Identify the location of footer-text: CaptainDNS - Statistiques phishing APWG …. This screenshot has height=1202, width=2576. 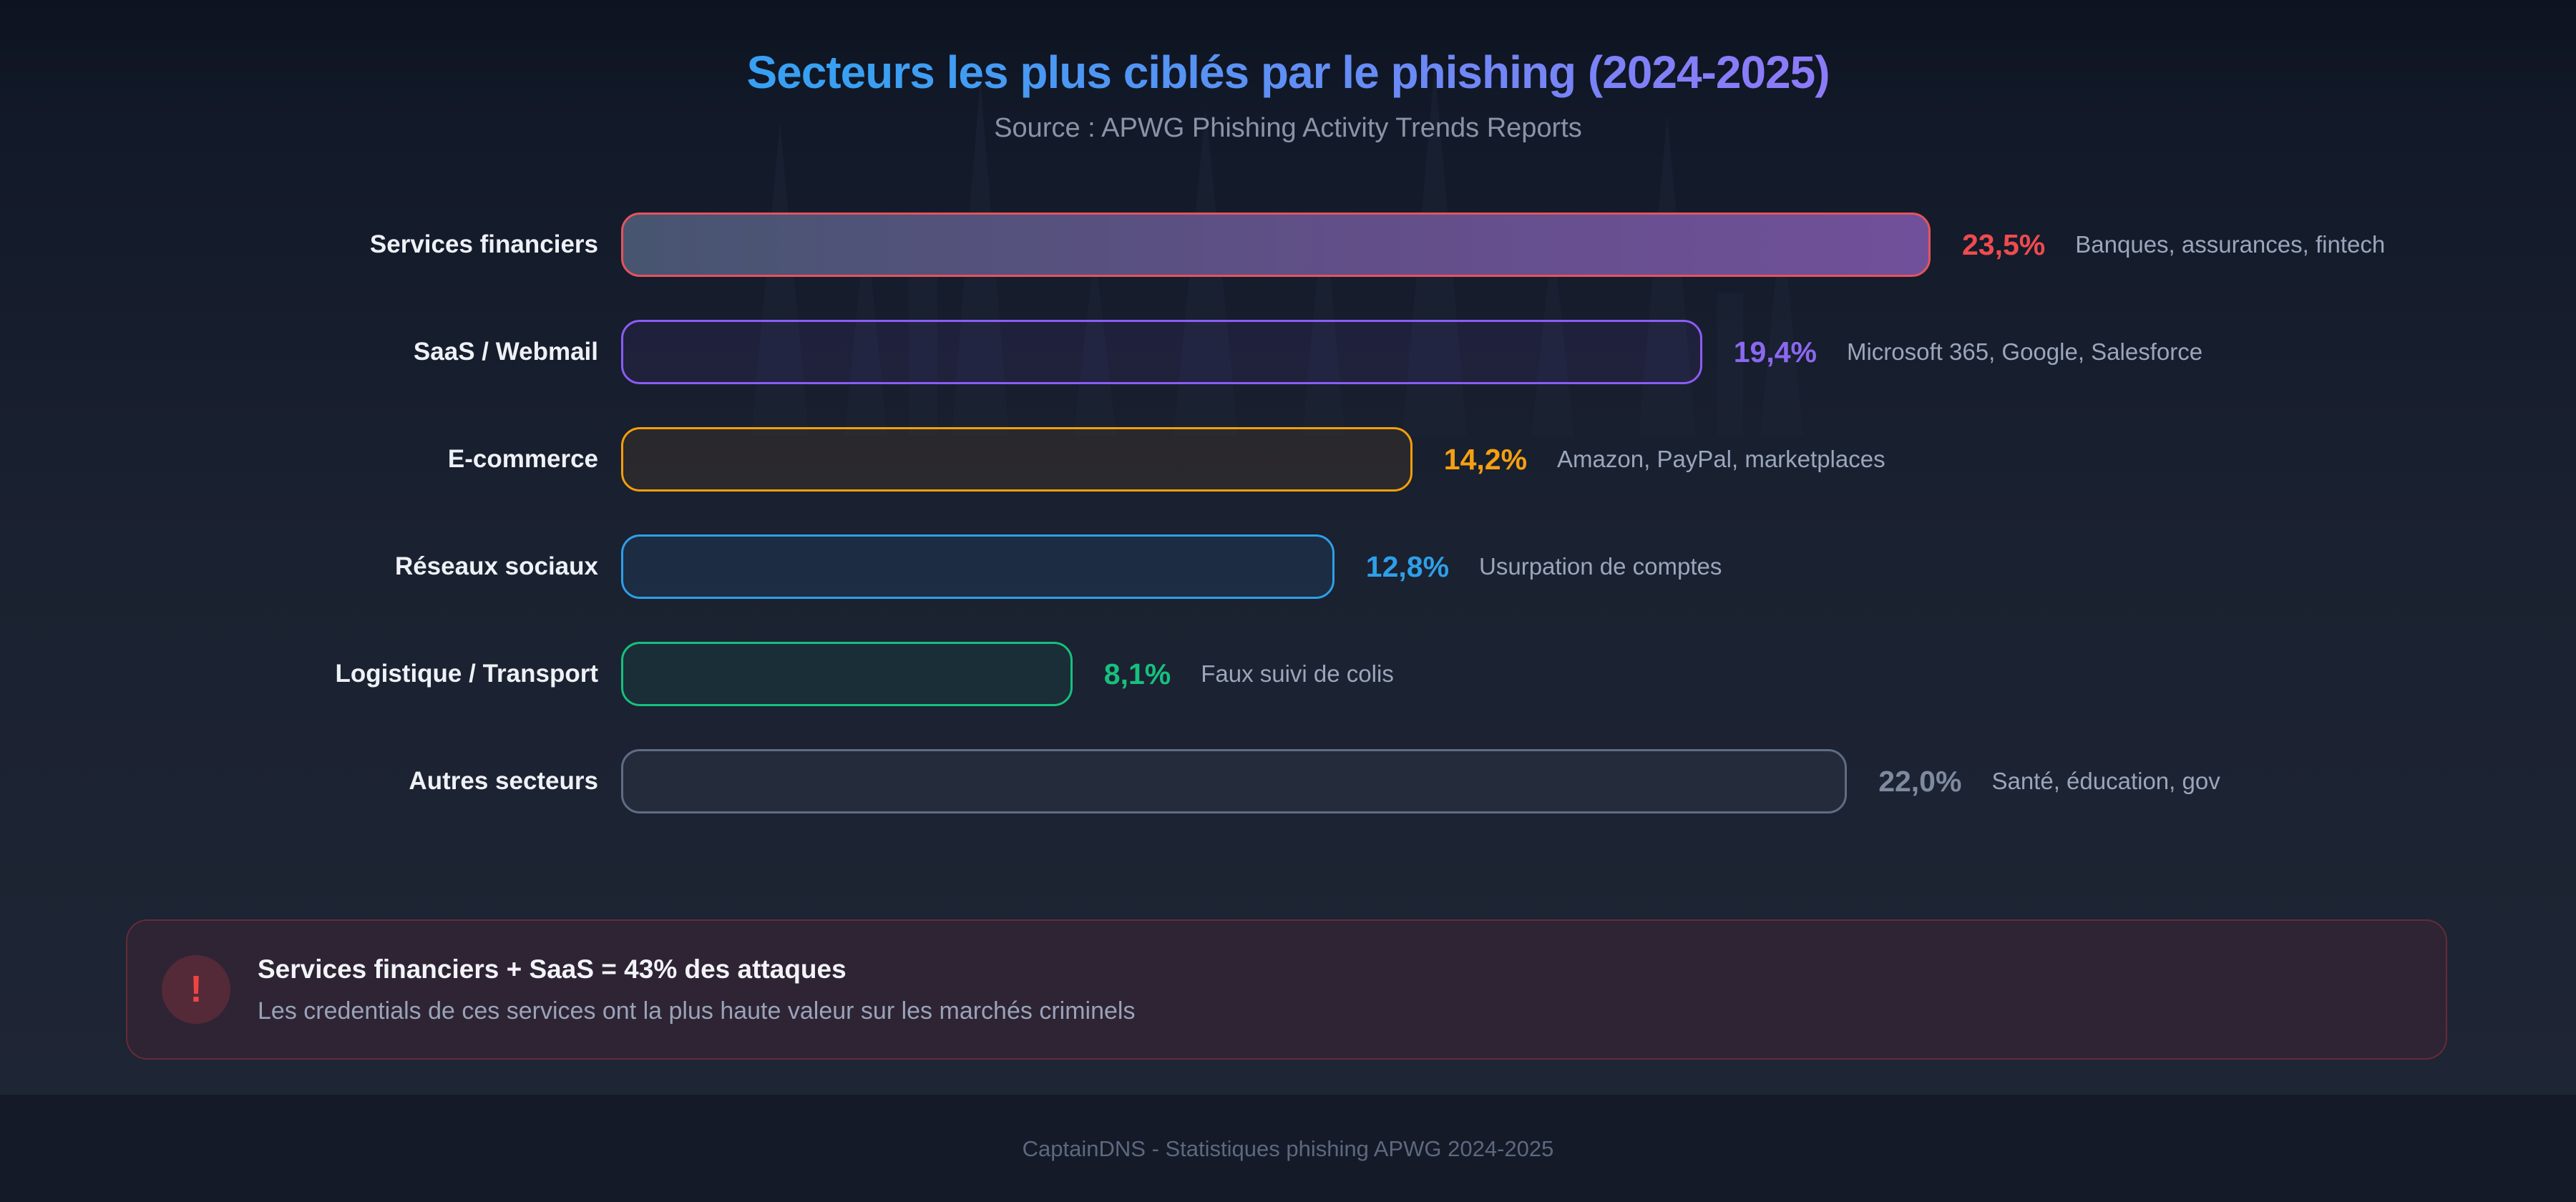
(1288, 1149).